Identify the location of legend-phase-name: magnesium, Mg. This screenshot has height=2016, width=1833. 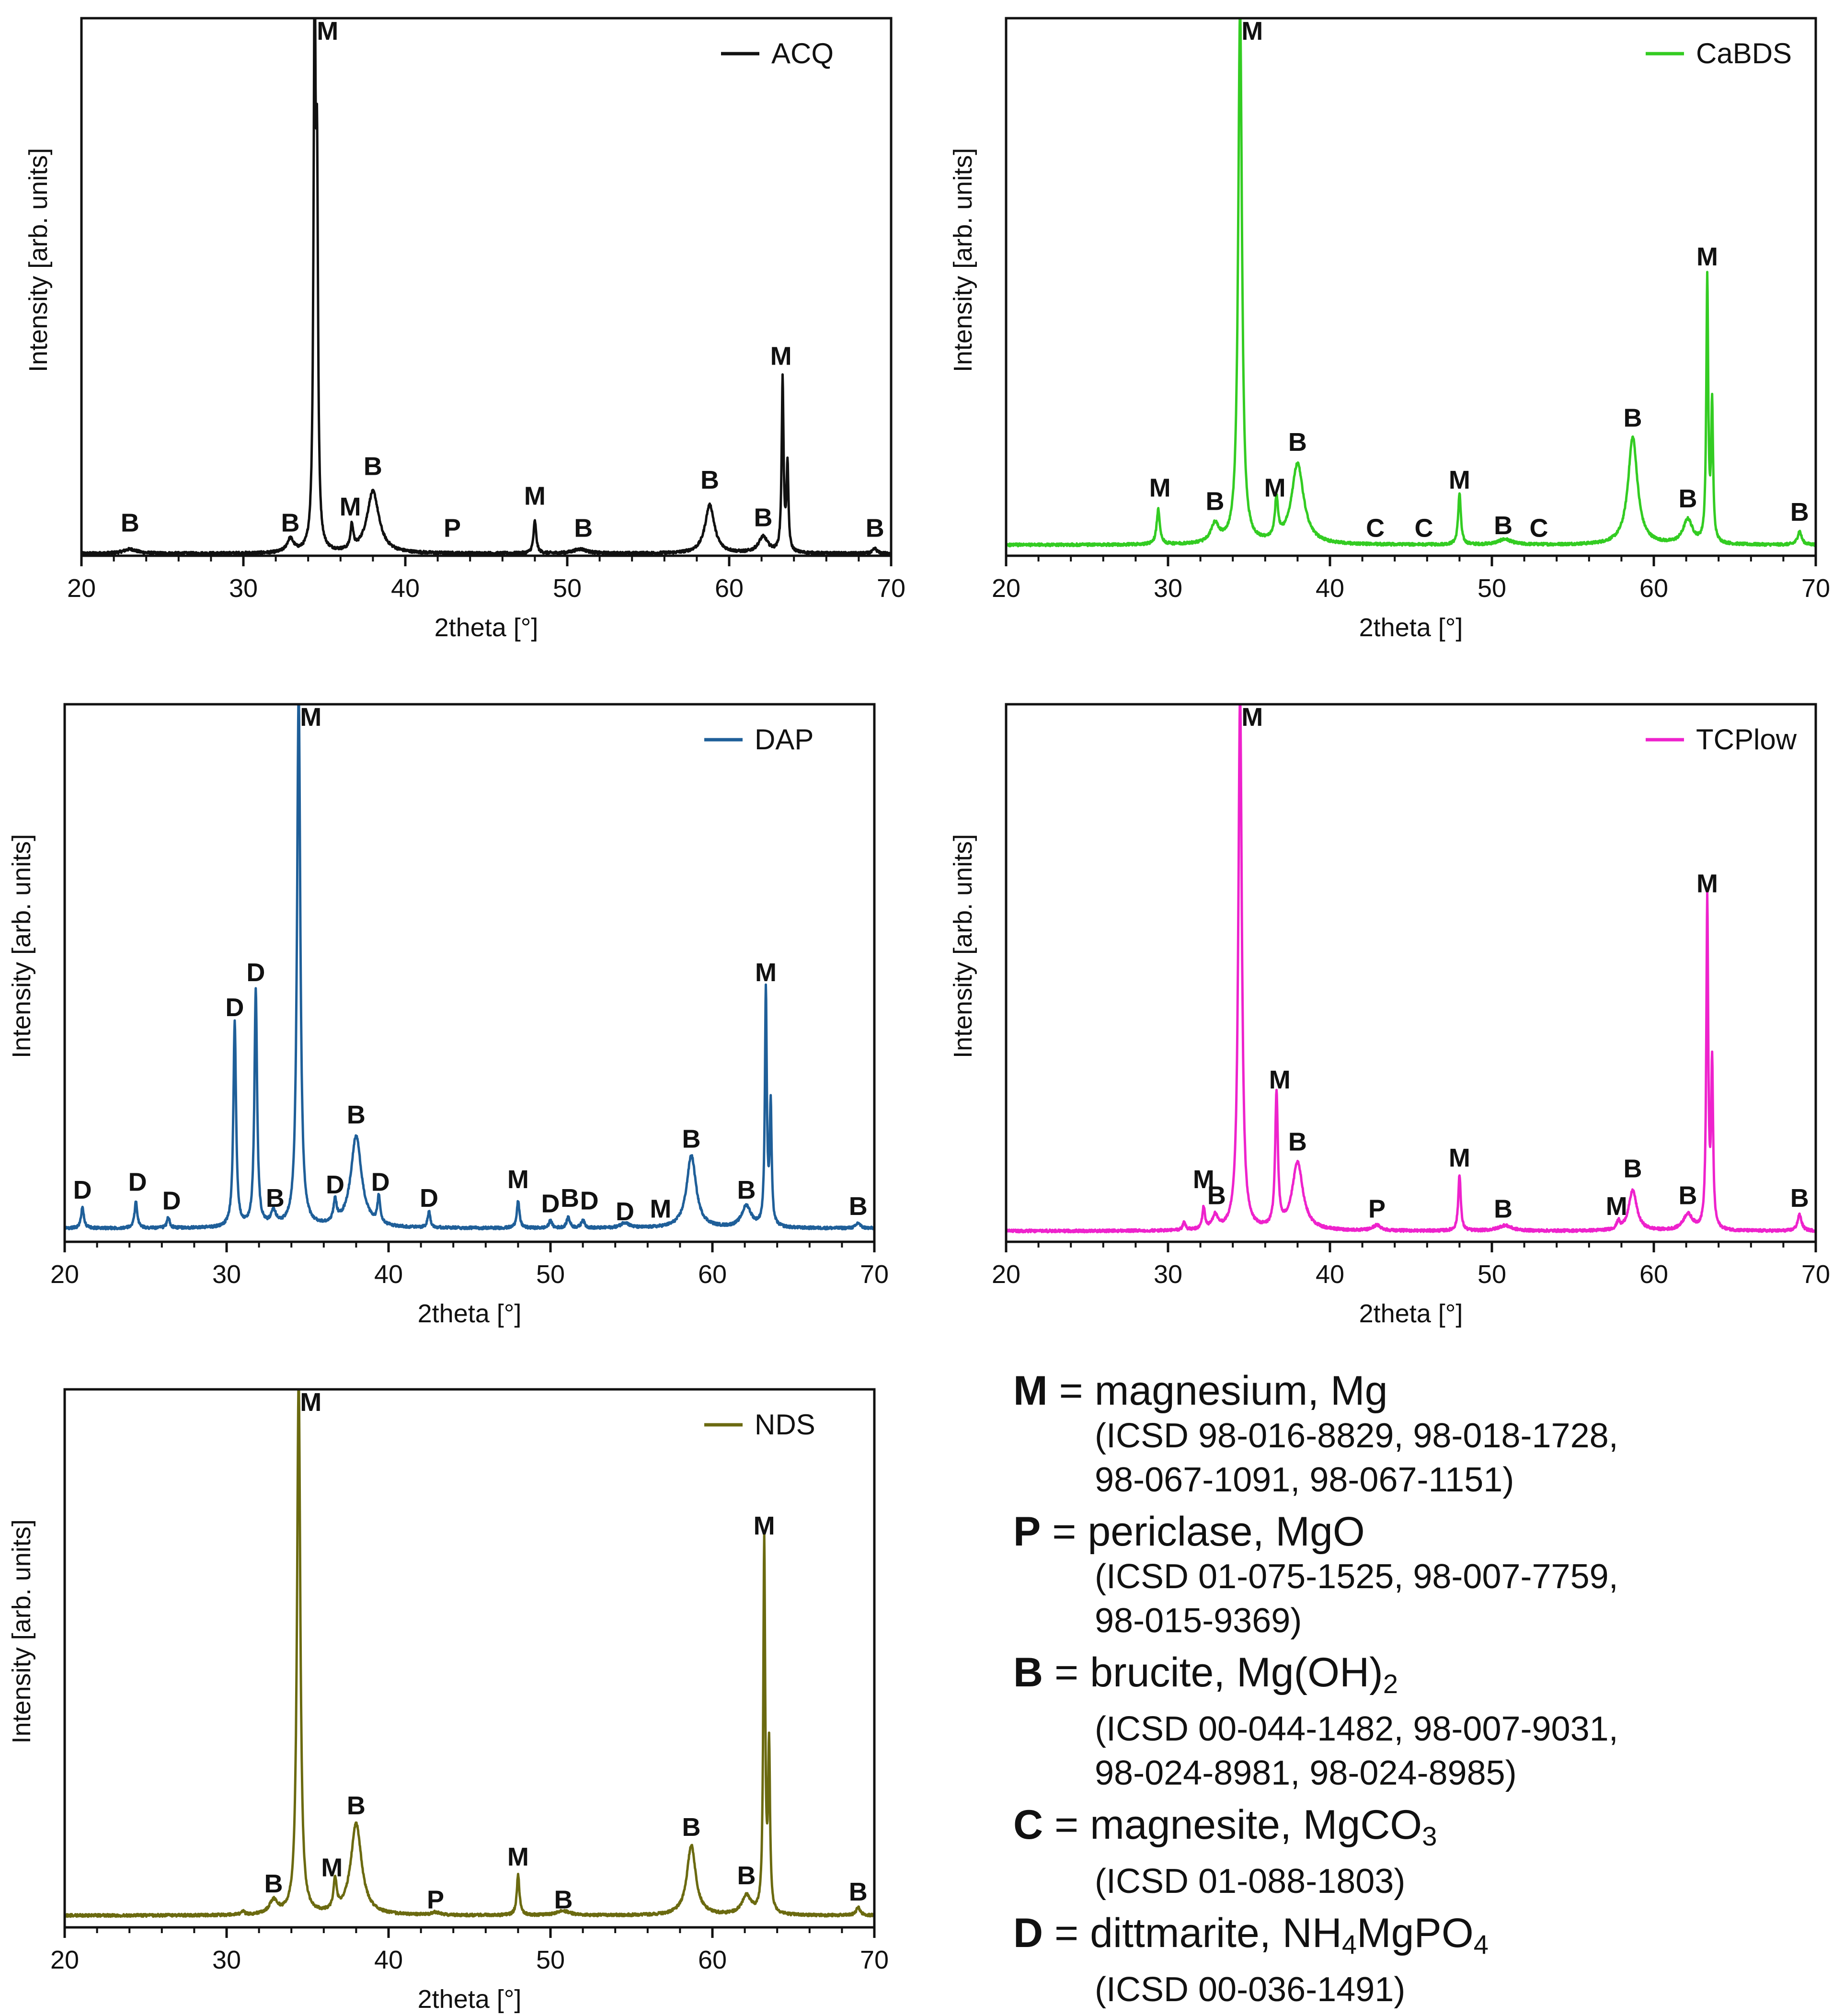
(1241, 1391).